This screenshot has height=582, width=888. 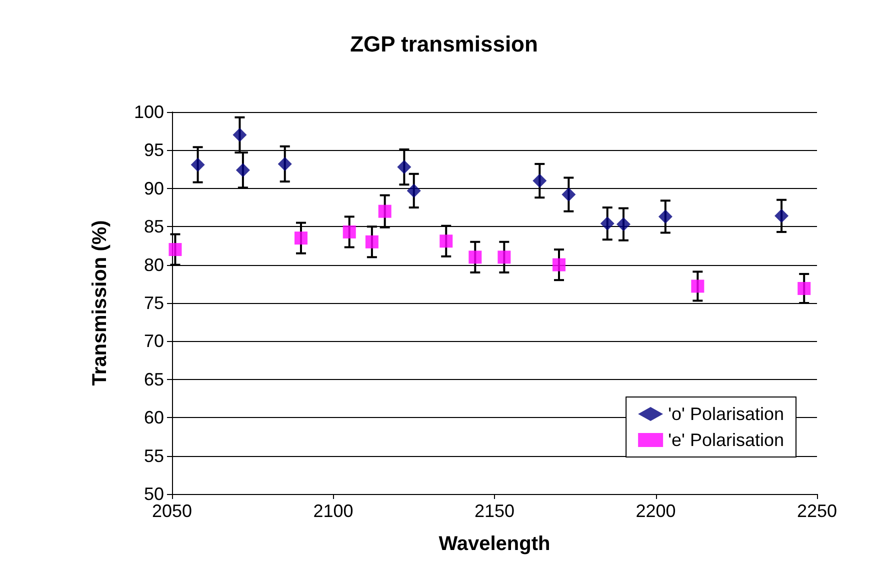 What do you see at coordinates (154, 264) in the screenshot?
I see `y-tick-label: 80` at bounding box center [154, 264].